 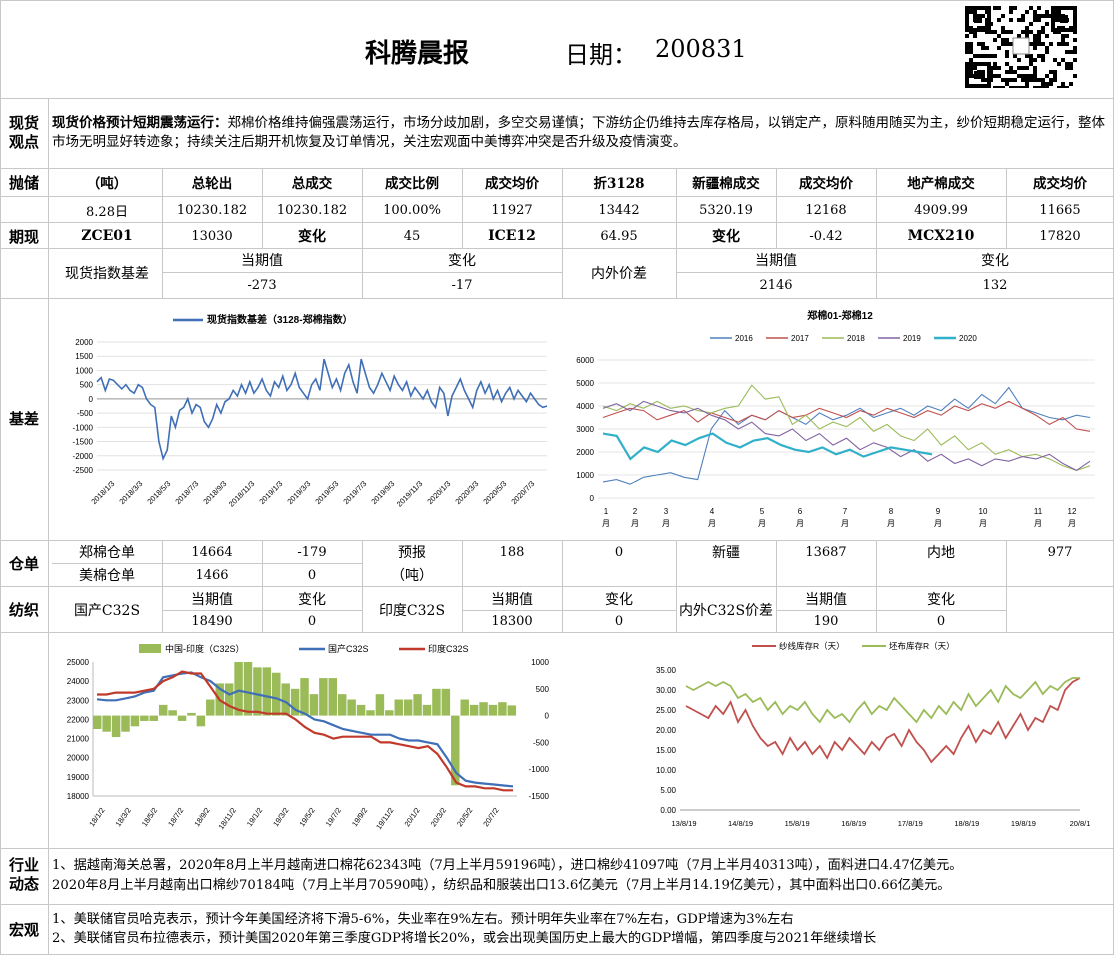 I want to click on basis-value: -273, so click(x=262, y=285).